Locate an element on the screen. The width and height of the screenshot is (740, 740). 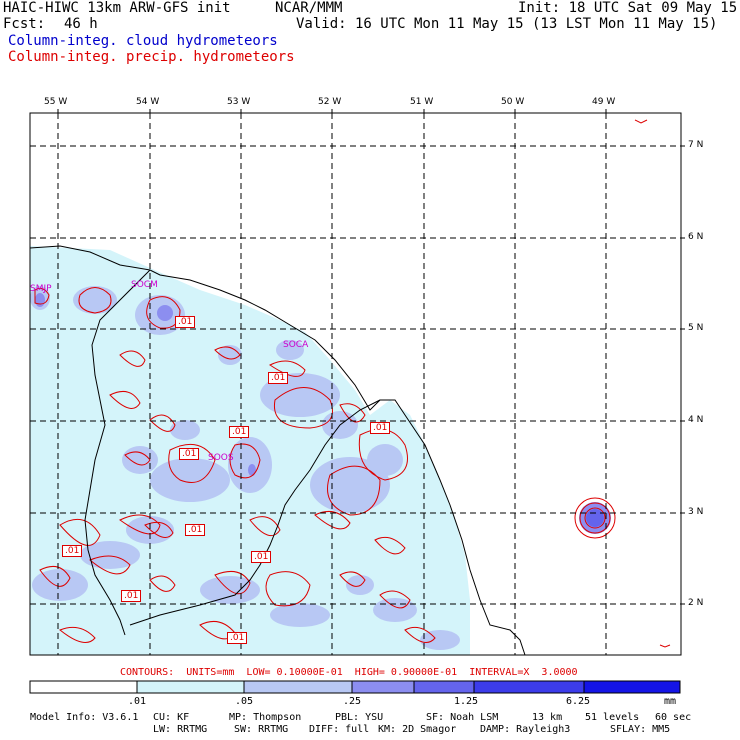
footer-lw: LW: RRTMG is located at coordinates (180, 729).